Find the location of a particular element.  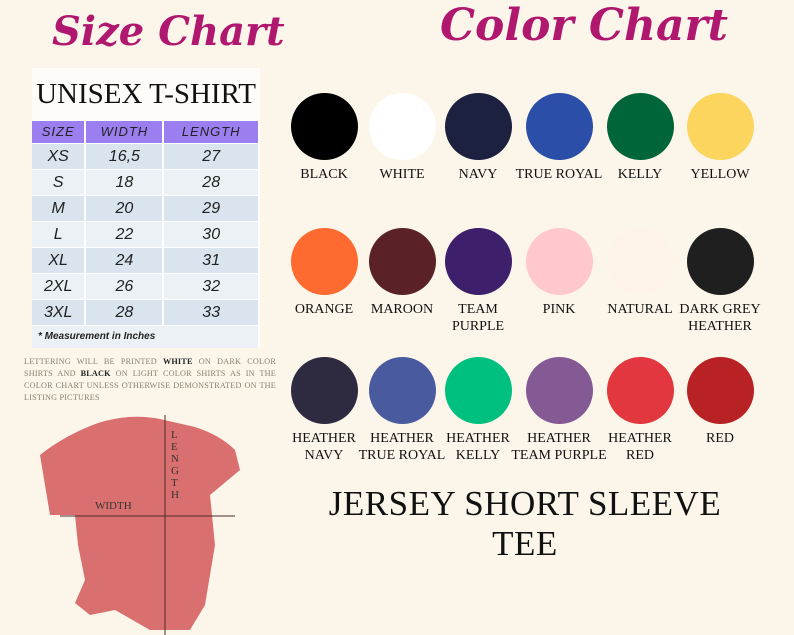

table-cell: 29 is located at coordinates (211, 208).